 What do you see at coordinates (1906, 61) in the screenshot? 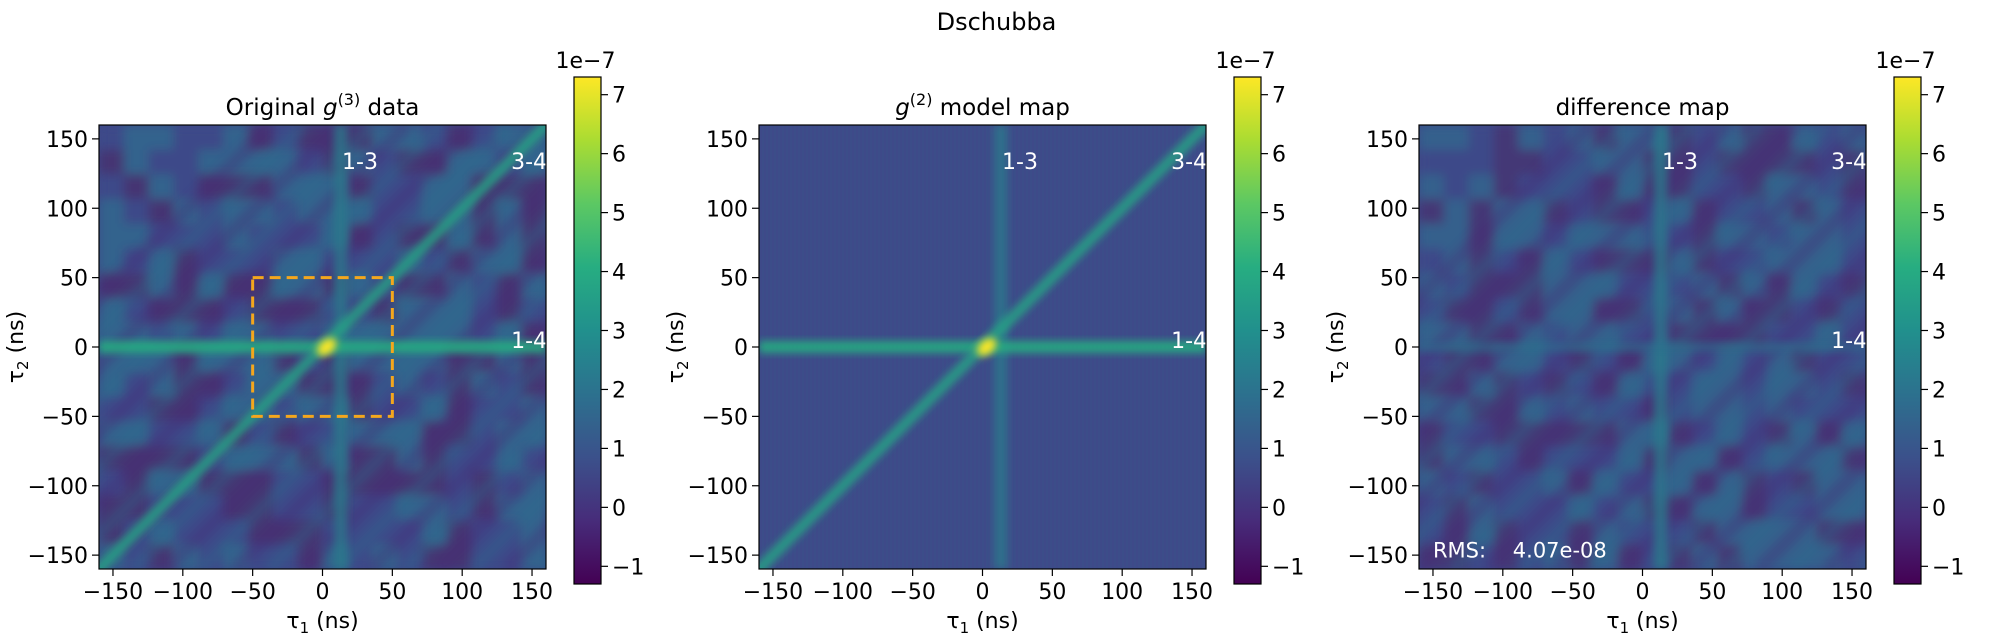
I see `colorbar-scale-label: 1e−7` at bounding box center [1906, 61].